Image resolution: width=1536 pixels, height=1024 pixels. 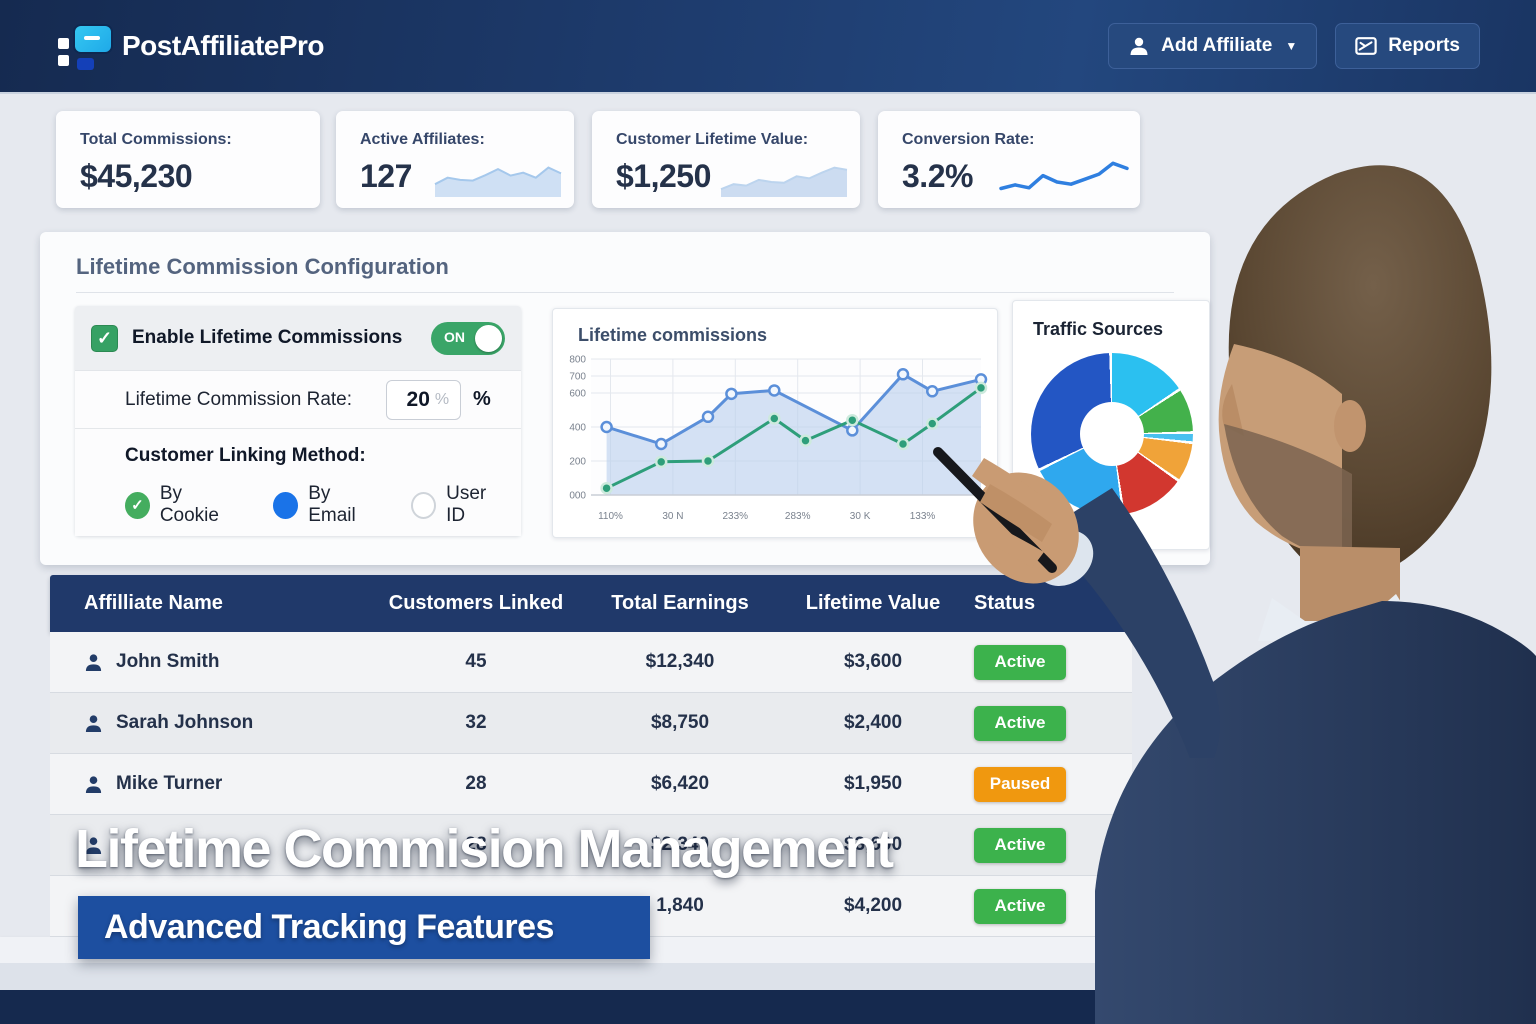 I want to click on toggle-state-label: ON, so click(x=454, y=336).